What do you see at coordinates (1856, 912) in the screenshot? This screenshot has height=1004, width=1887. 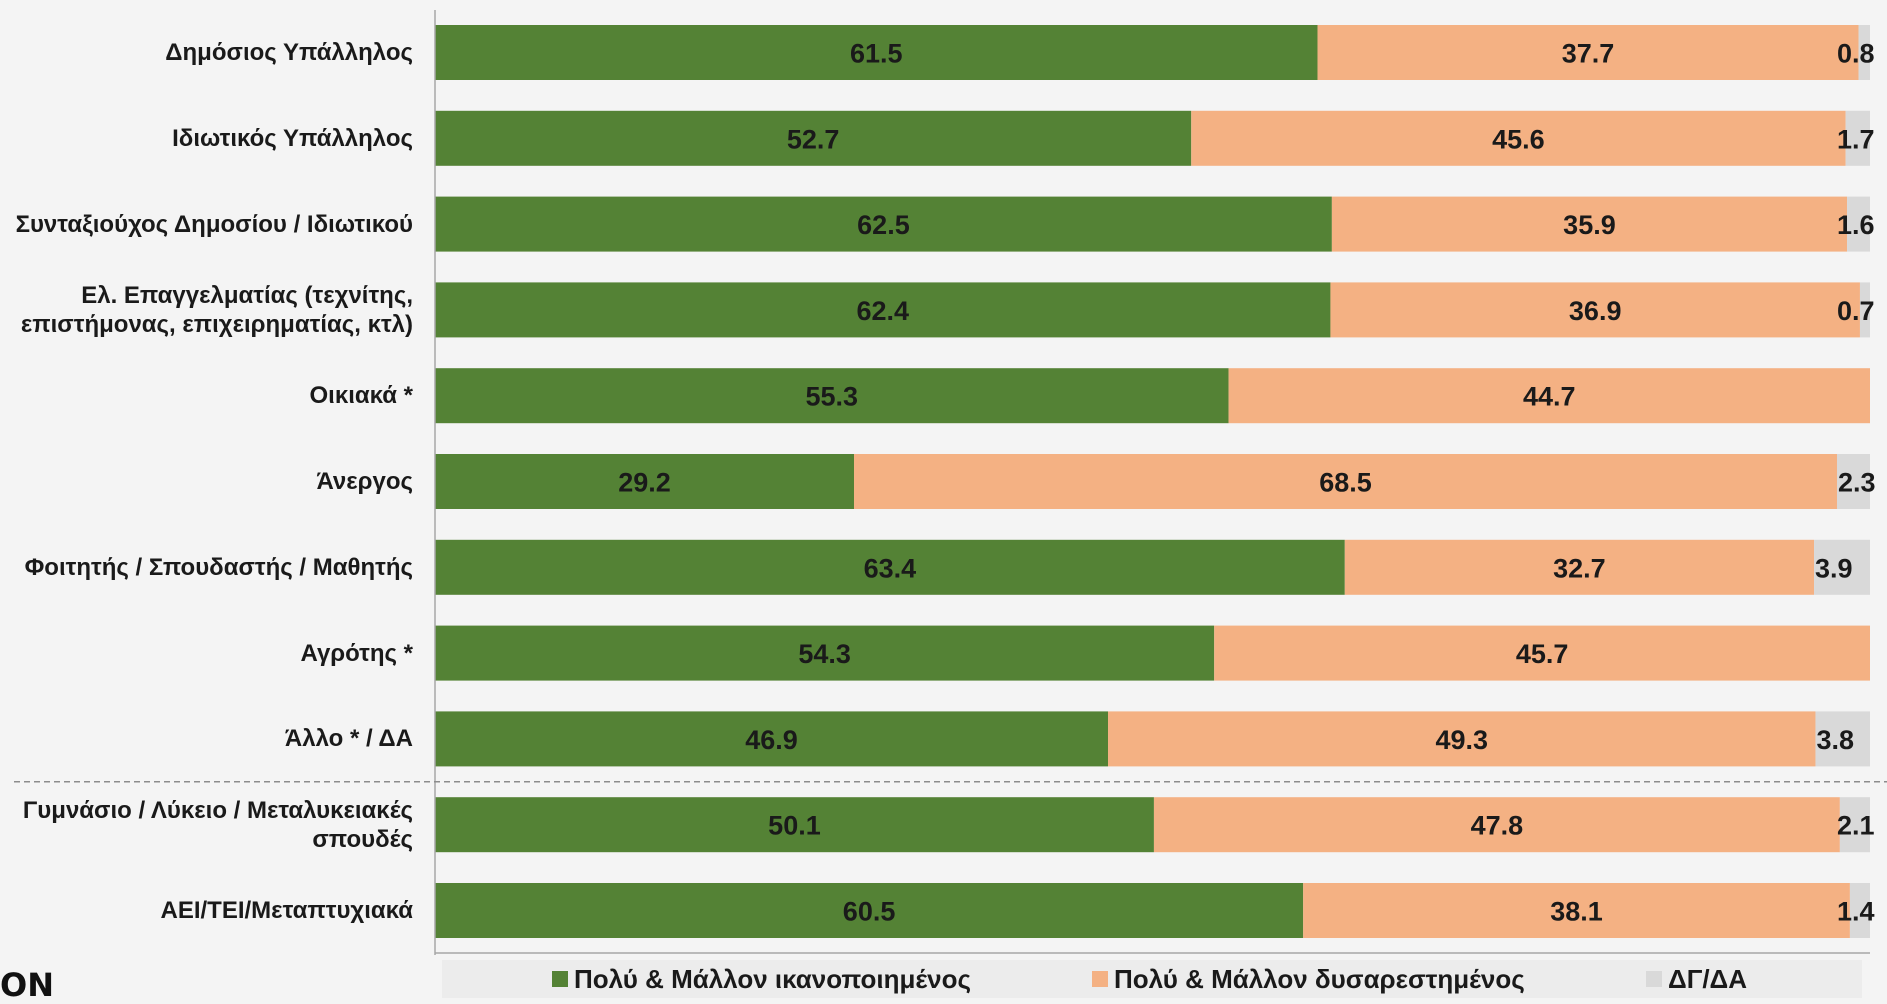 I see `data-label-dont-know: 1.4` at bounding box center [1856, 912].